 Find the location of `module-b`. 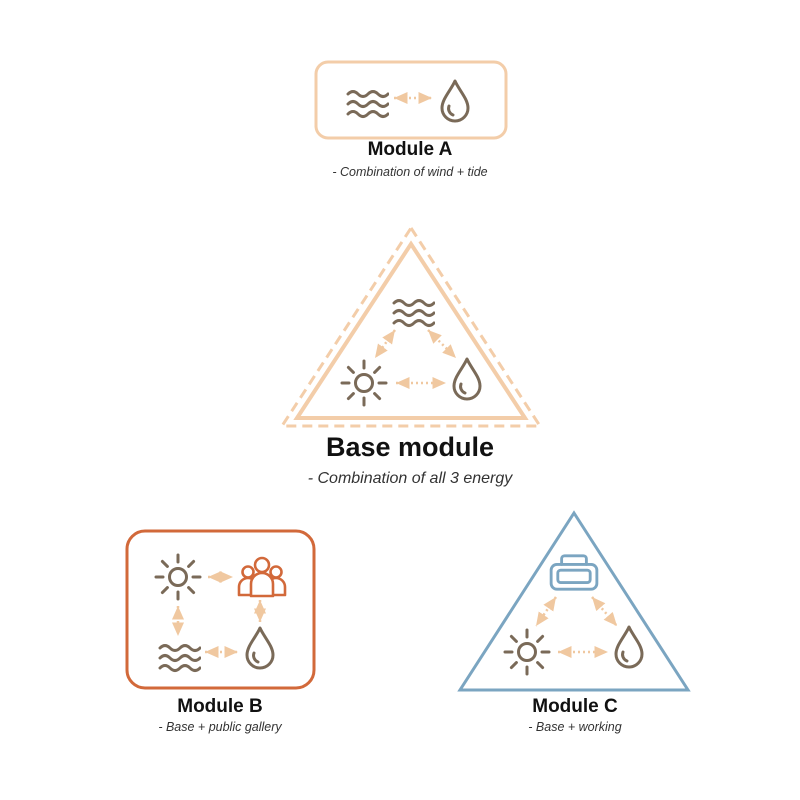

module-b is located at coordinates (220, 609).